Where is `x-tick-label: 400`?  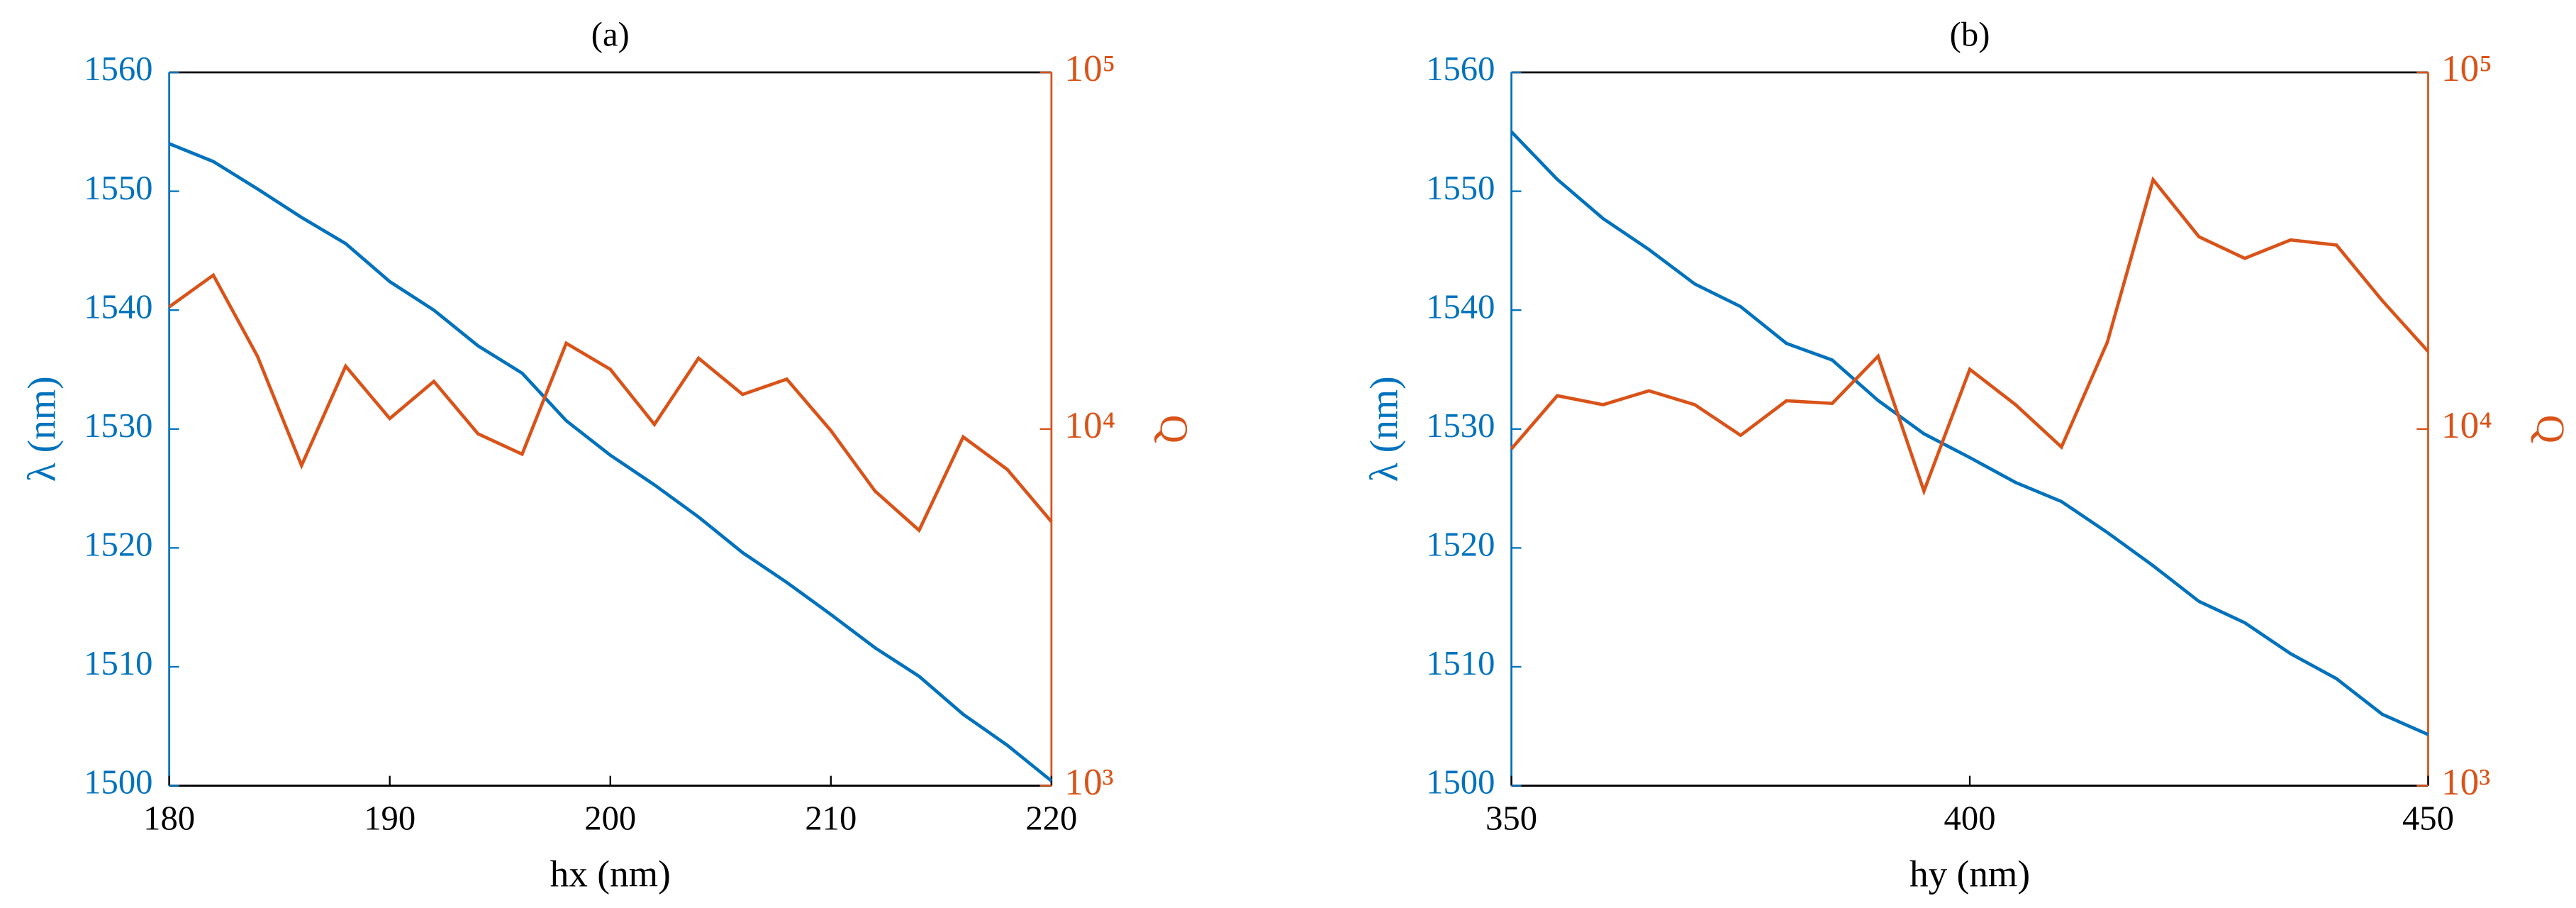
x-tick-label: 400 is located at coordinates (1970, 819).